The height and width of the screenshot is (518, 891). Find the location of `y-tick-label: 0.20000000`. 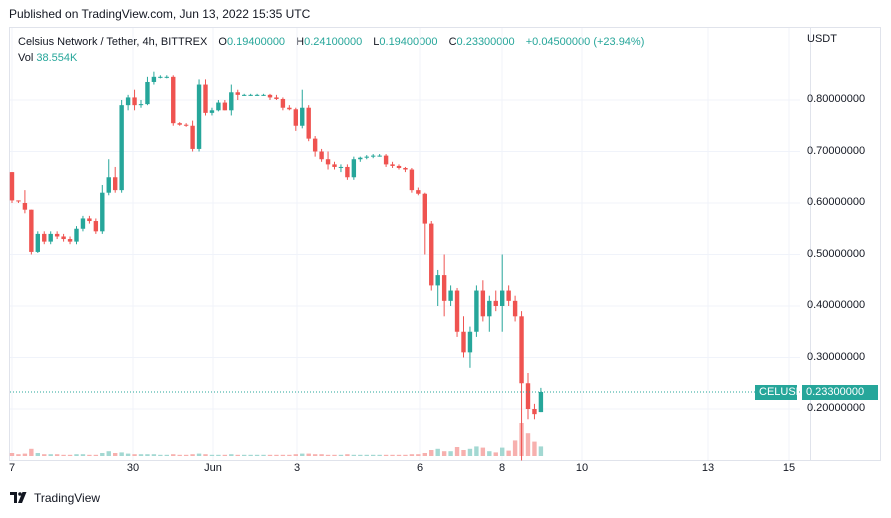

y-tick-label: 0.20000000 is located at coordinates (836, 408).